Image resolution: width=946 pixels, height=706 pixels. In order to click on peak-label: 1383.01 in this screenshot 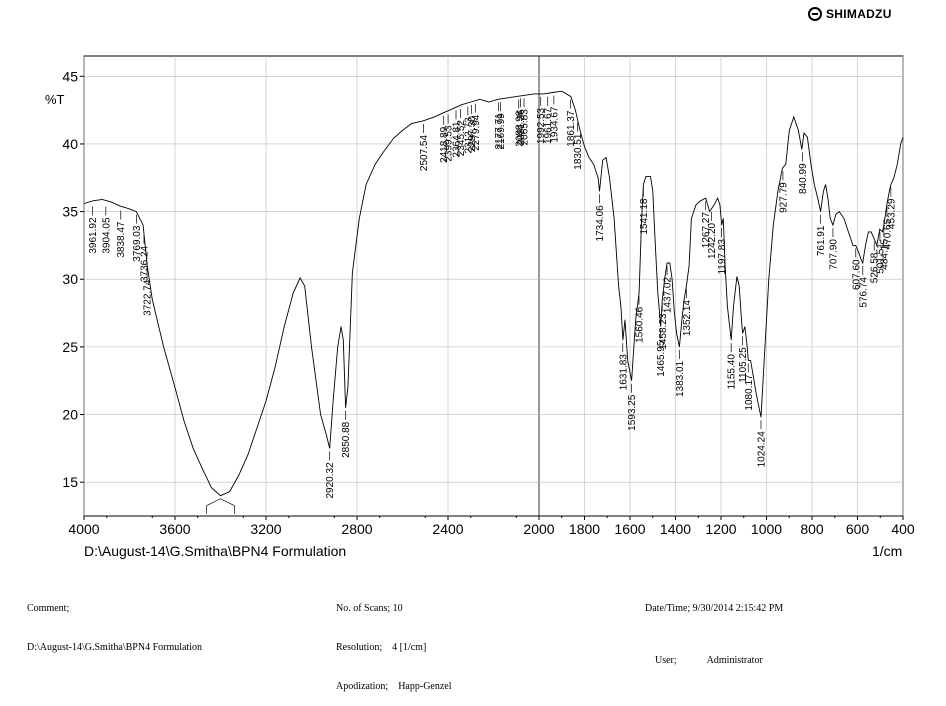, I will do `click(680, 373)`.